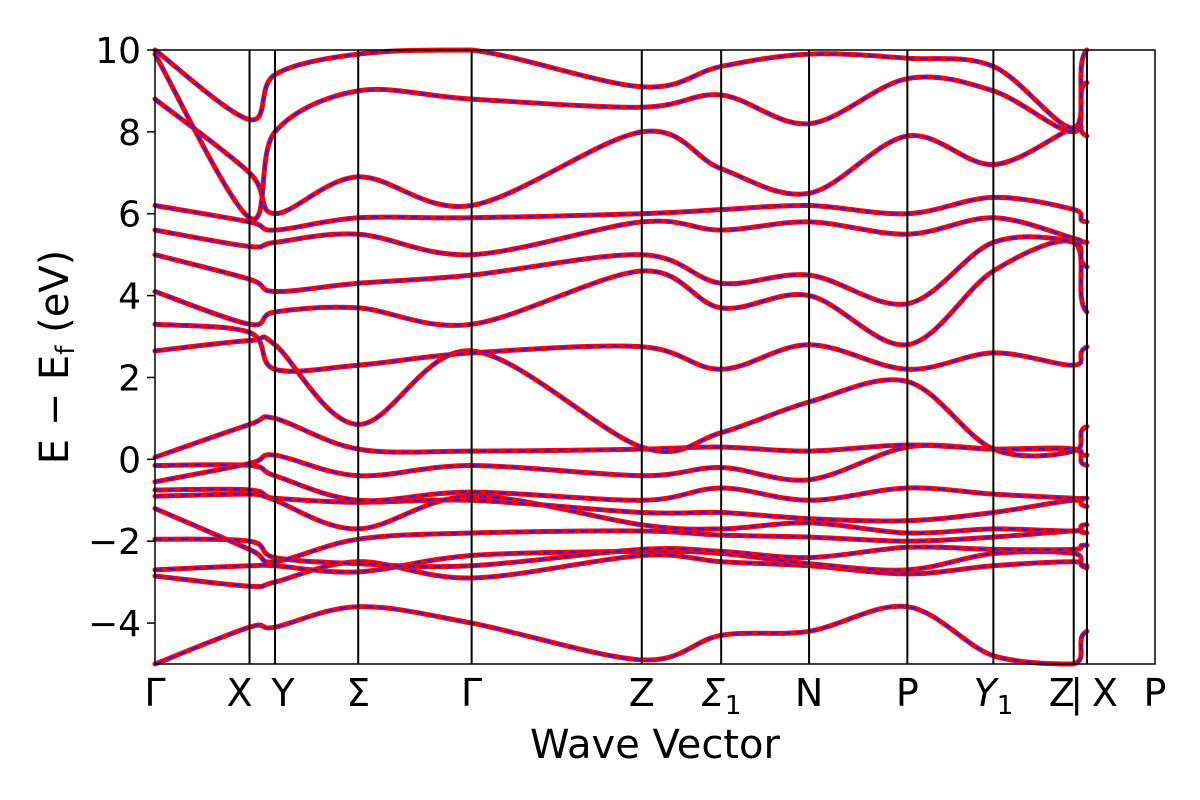 The height and width of the screenshot is (800, 1200). What do you see at coordinates (282, 693) in the screenshot?
I see `x-tick-label-2: Y` at bounding box center [282, 693].